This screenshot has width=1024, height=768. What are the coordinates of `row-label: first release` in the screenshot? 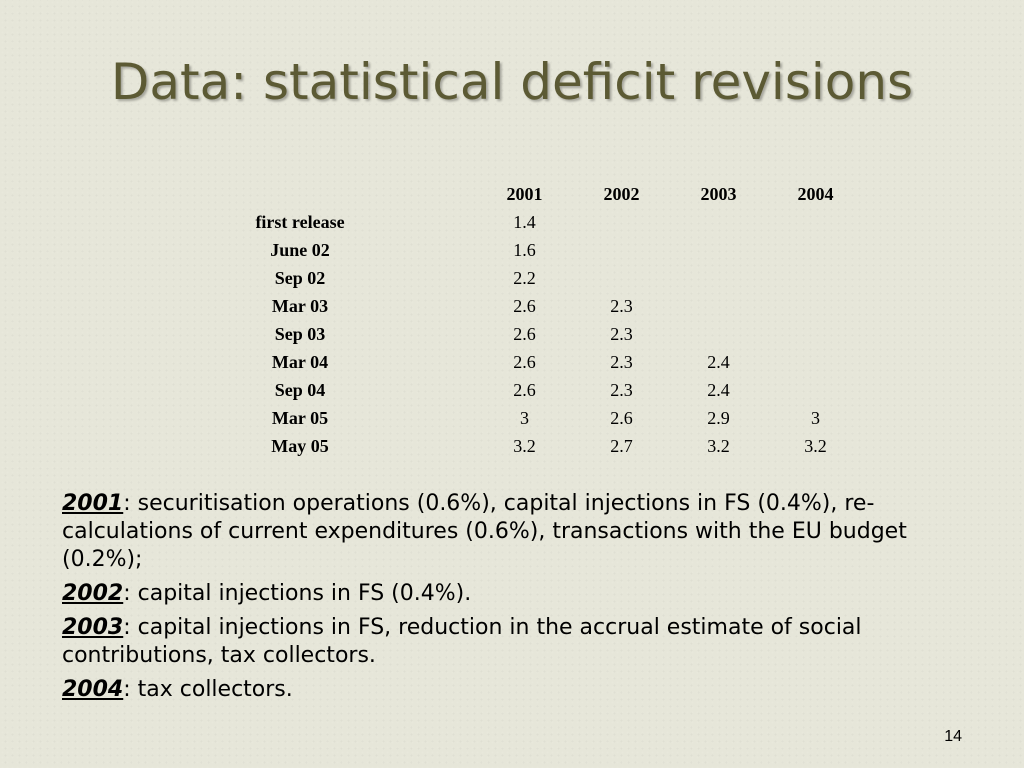 It's located at (300, 221).